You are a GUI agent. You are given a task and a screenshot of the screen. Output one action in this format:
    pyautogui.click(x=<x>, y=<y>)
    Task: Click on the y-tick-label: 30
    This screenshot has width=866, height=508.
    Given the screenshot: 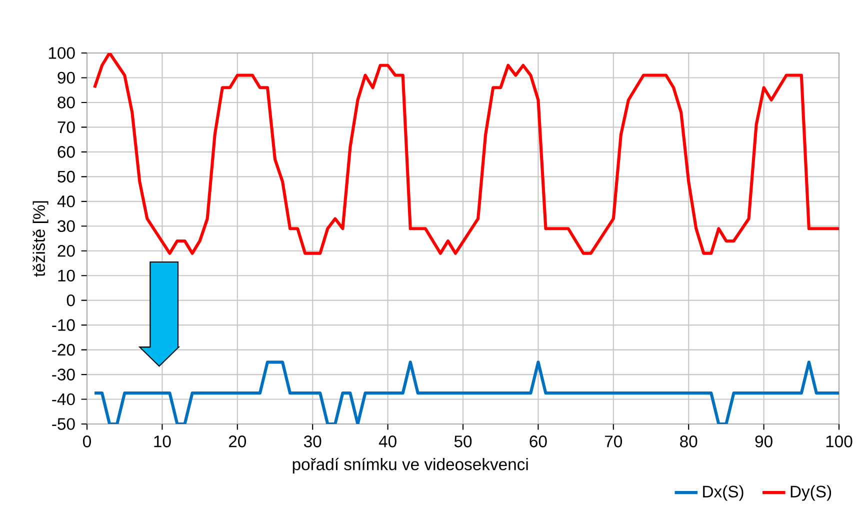 What is the action you would take?
    pyautogui.click(x=66, y=226)
    